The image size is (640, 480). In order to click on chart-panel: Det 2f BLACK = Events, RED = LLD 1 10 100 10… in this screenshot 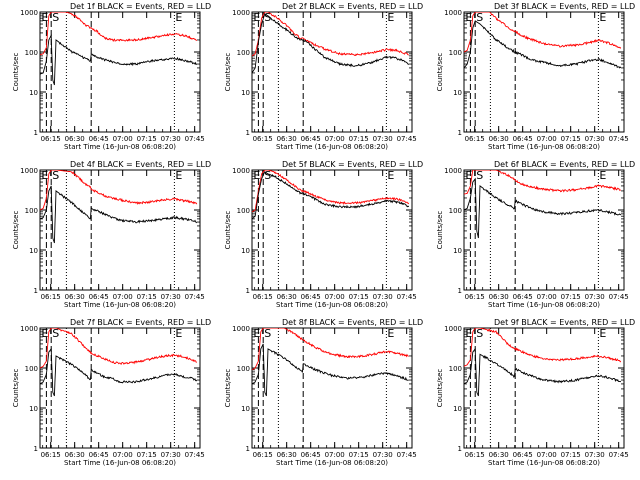, I will do `click(323, 76)`.